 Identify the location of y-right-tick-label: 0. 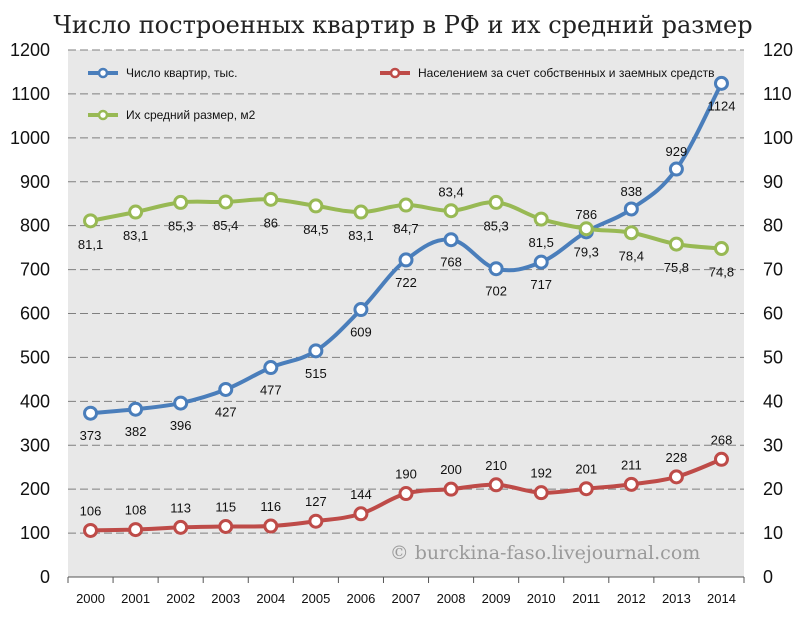
(768, 577).